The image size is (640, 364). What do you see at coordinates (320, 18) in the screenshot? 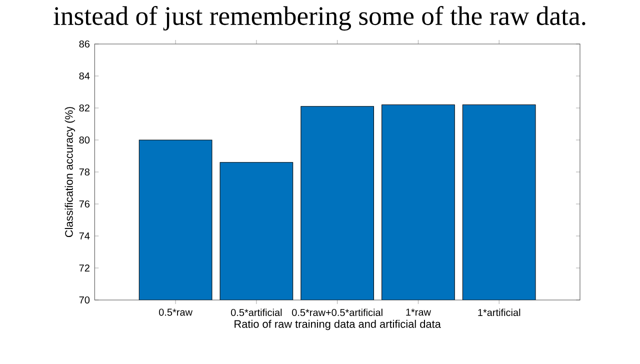
I see `text: instead of just remembering some of the raw data.` at bounding box center [320, 18].